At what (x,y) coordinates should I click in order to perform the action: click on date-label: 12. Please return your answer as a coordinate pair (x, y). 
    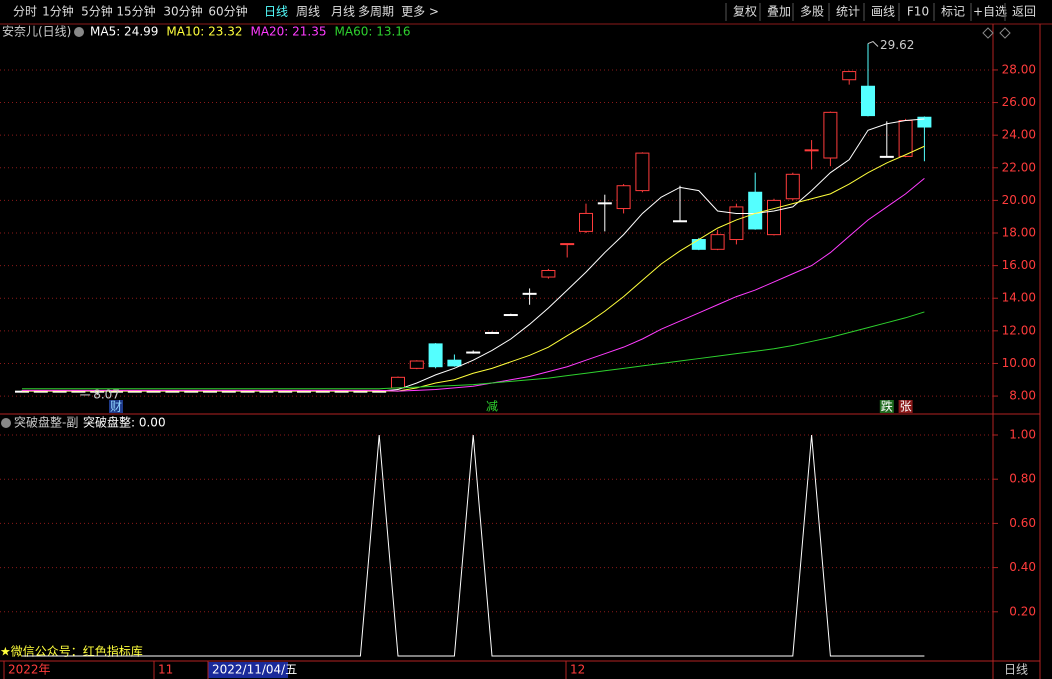
    Looking at the image, I should click on (577, 670).